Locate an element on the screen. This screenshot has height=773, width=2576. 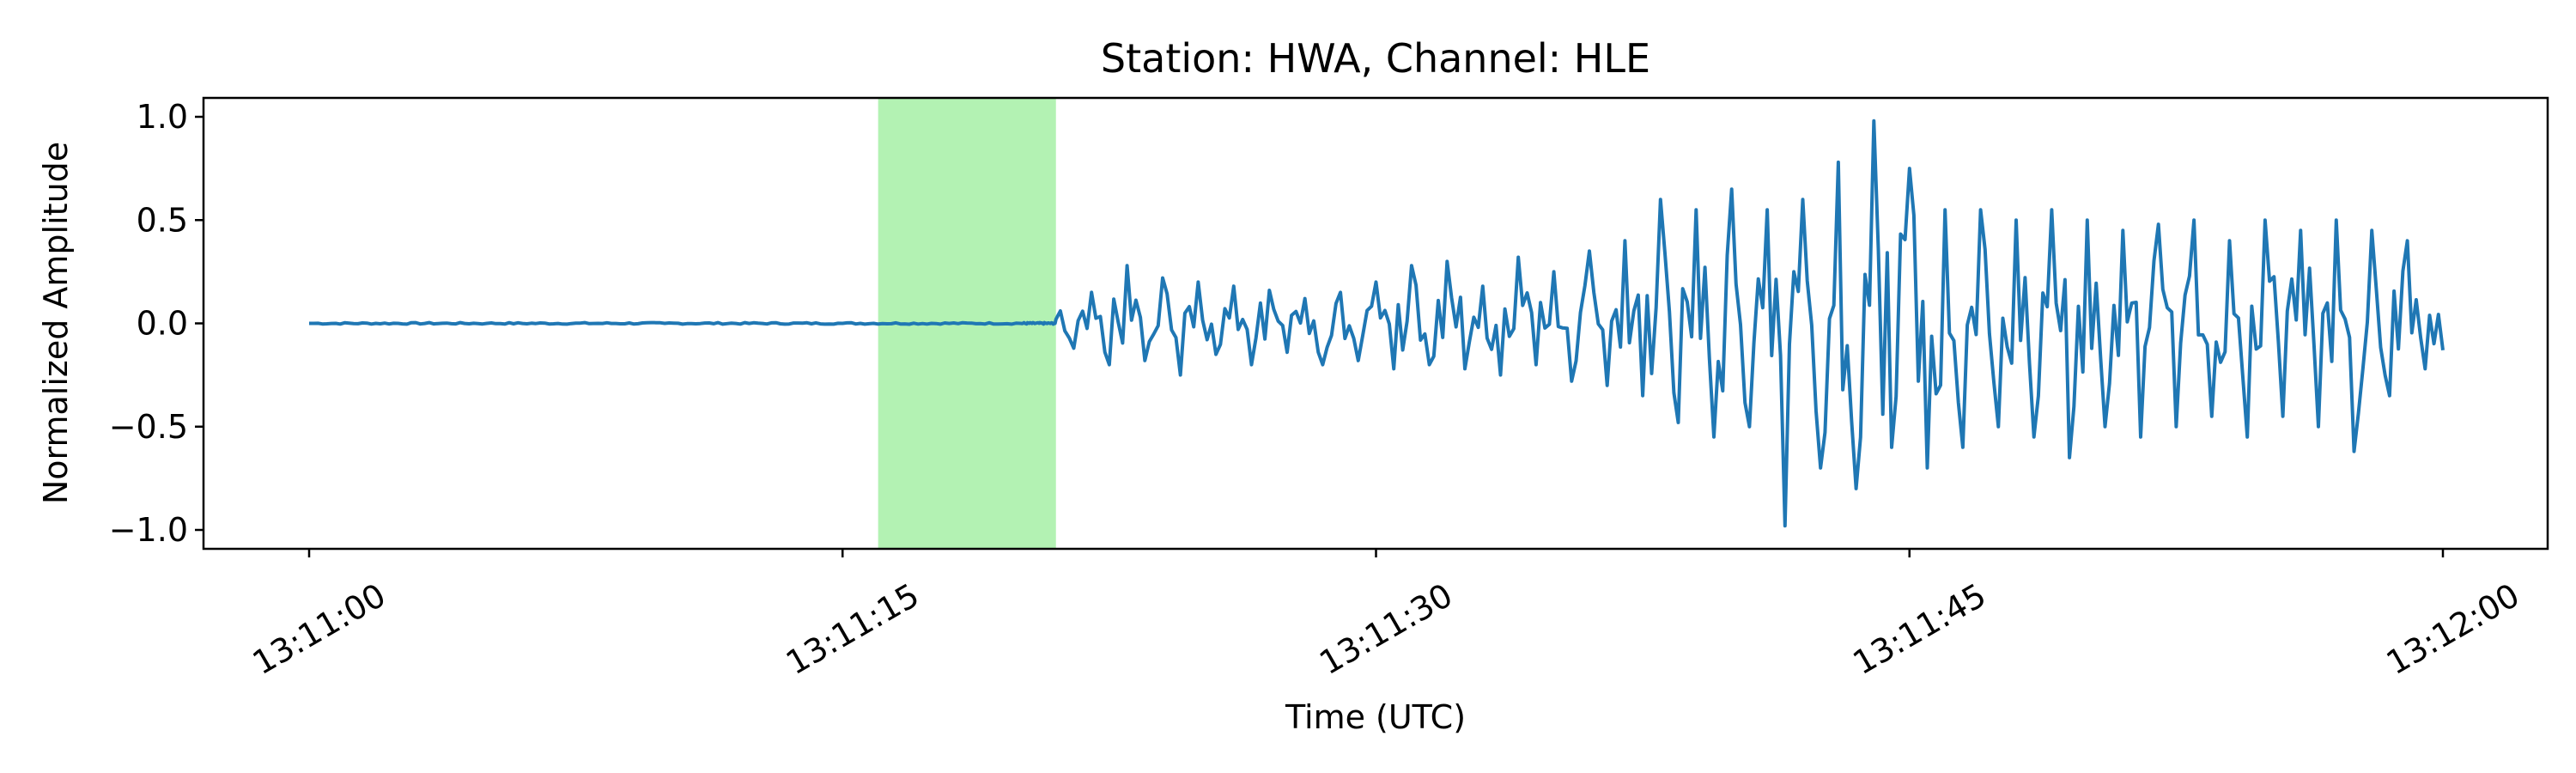
y-tick-label: 1.0 is located at coordinates (162, 117).